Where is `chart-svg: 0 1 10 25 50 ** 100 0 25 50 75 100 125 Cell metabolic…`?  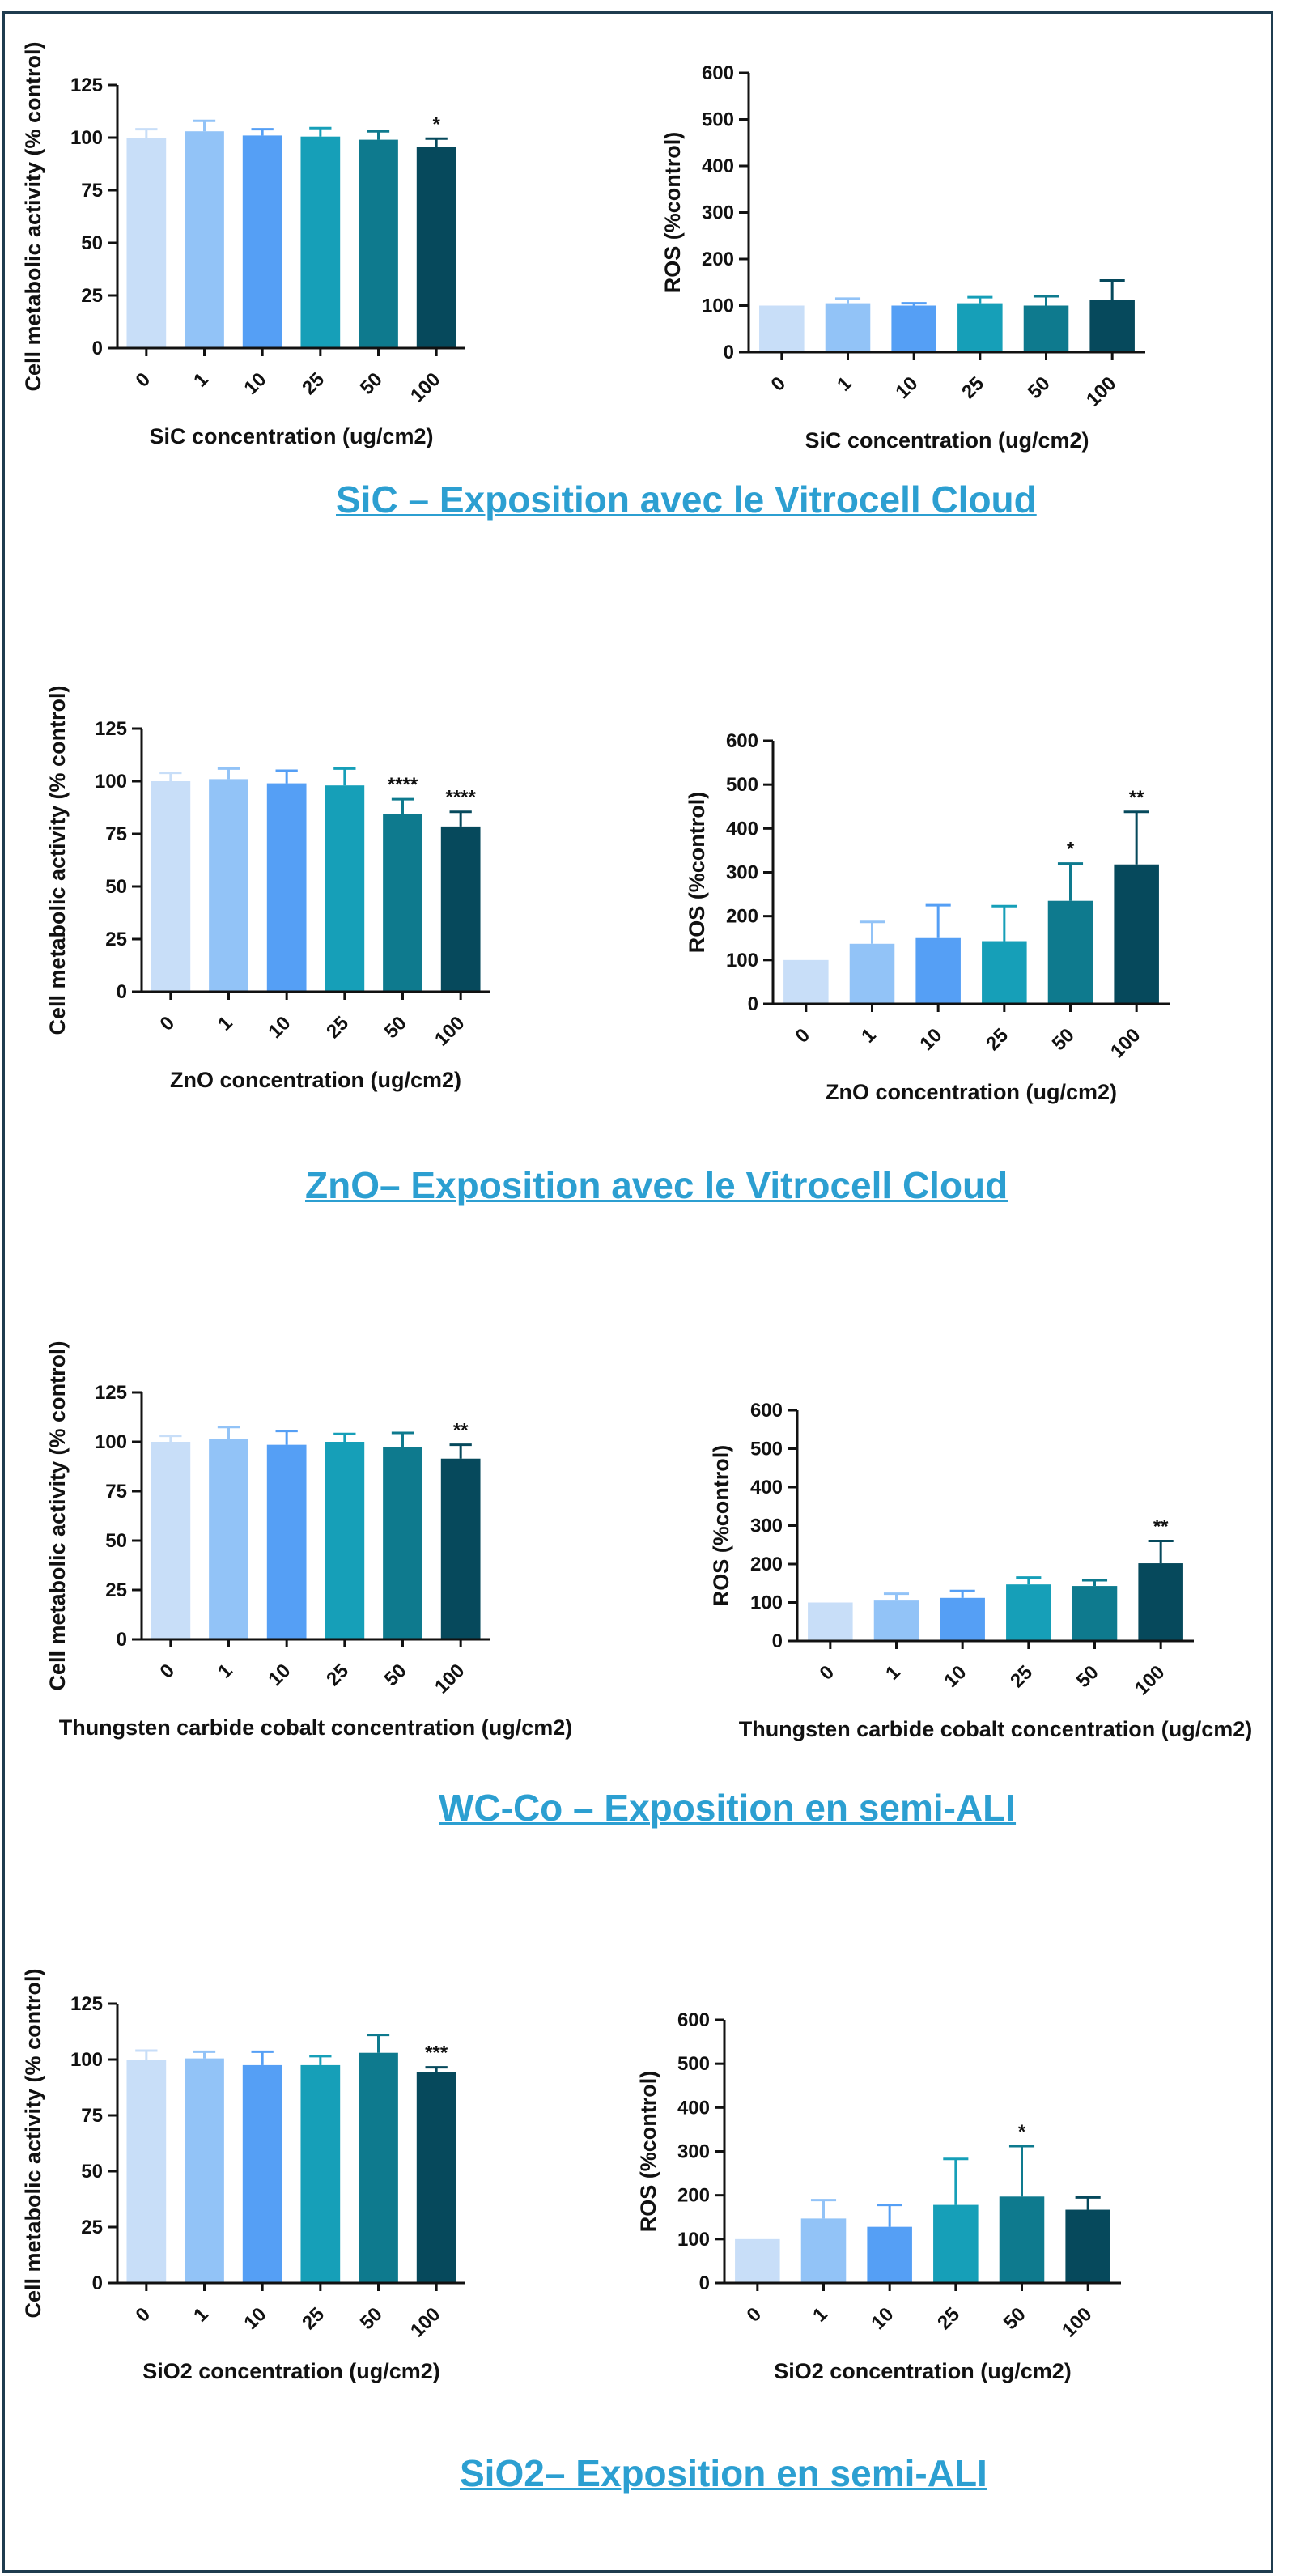
chart-svg: 0 1 10 25 50 ** 100 0 25 50 75 100 125 Cell metabolic… is located at coordinates (309, 1540).